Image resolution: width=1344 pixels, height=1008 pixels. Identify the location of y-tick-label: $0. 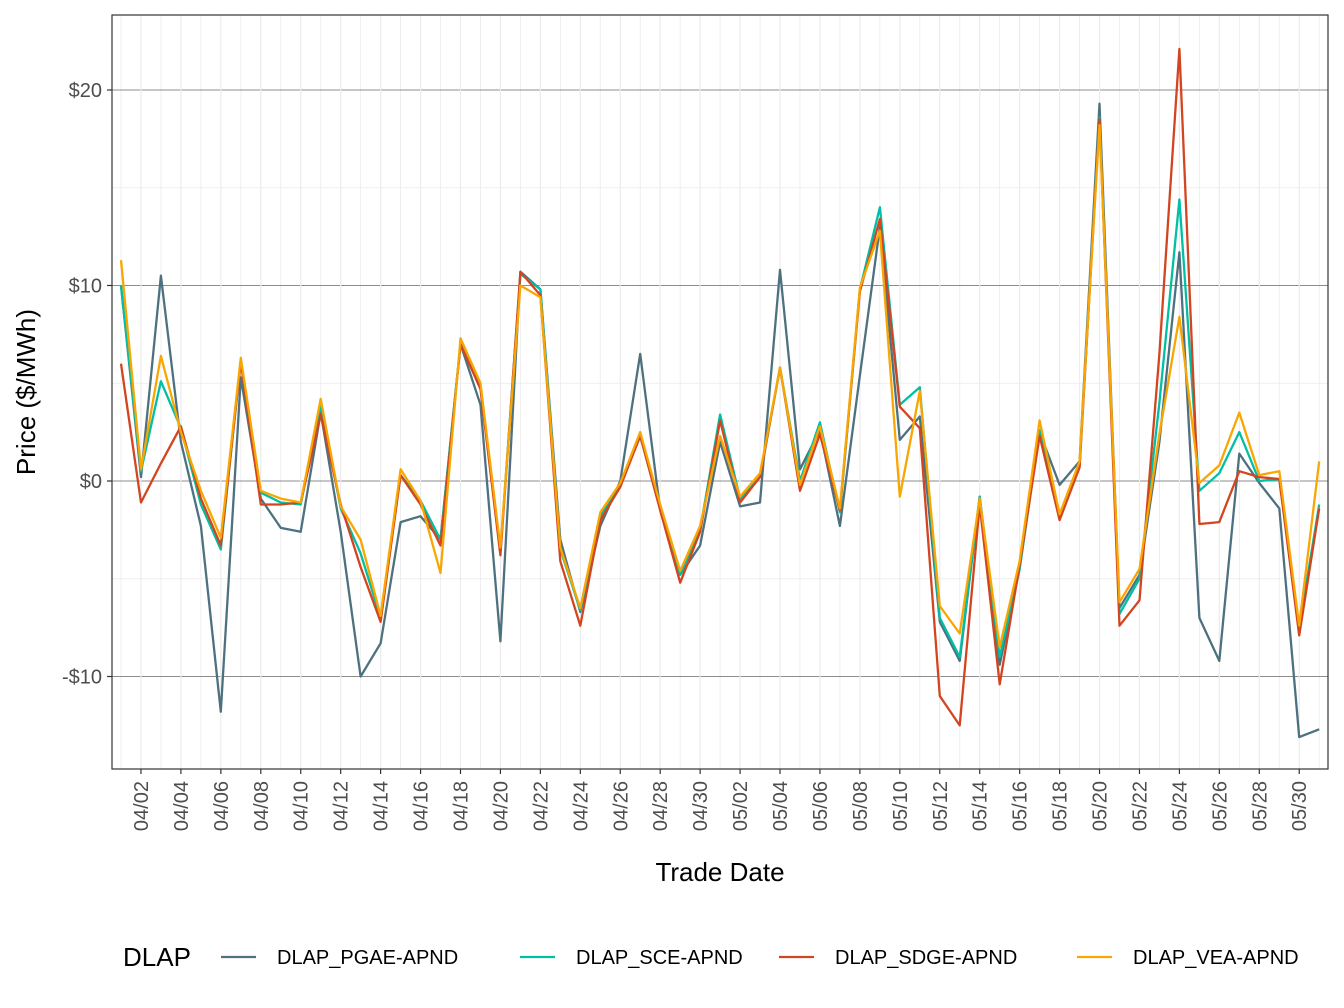
(91, 482).